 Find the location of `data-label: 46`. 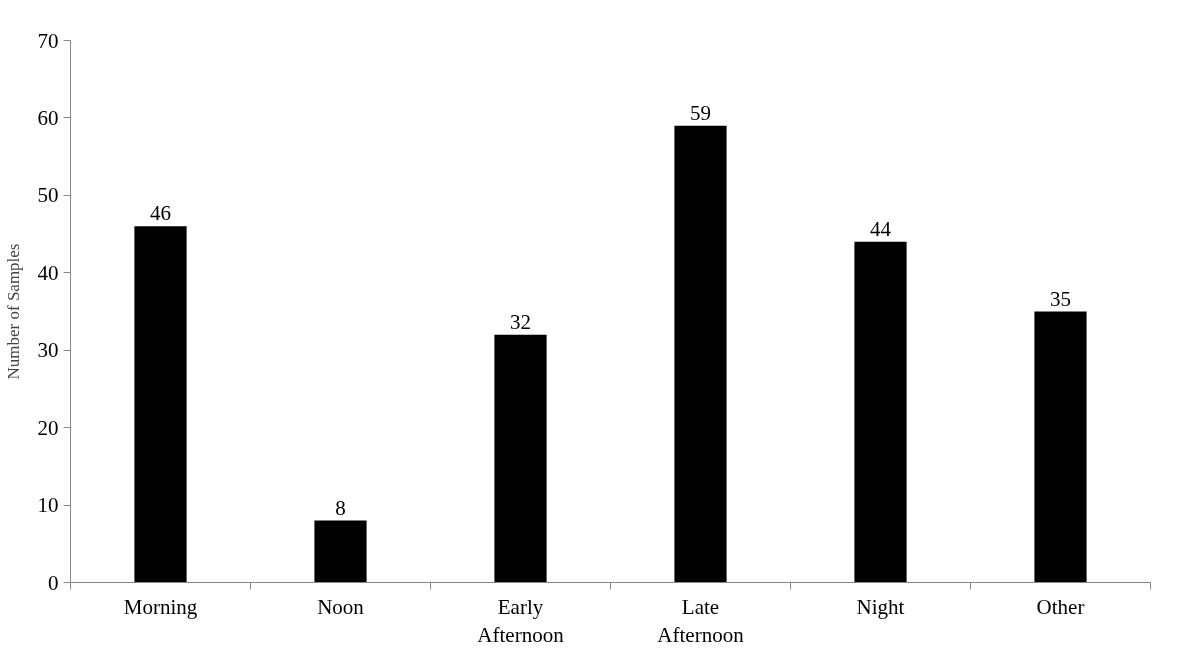

data-label: 46 is located at coordinates (160, 213).